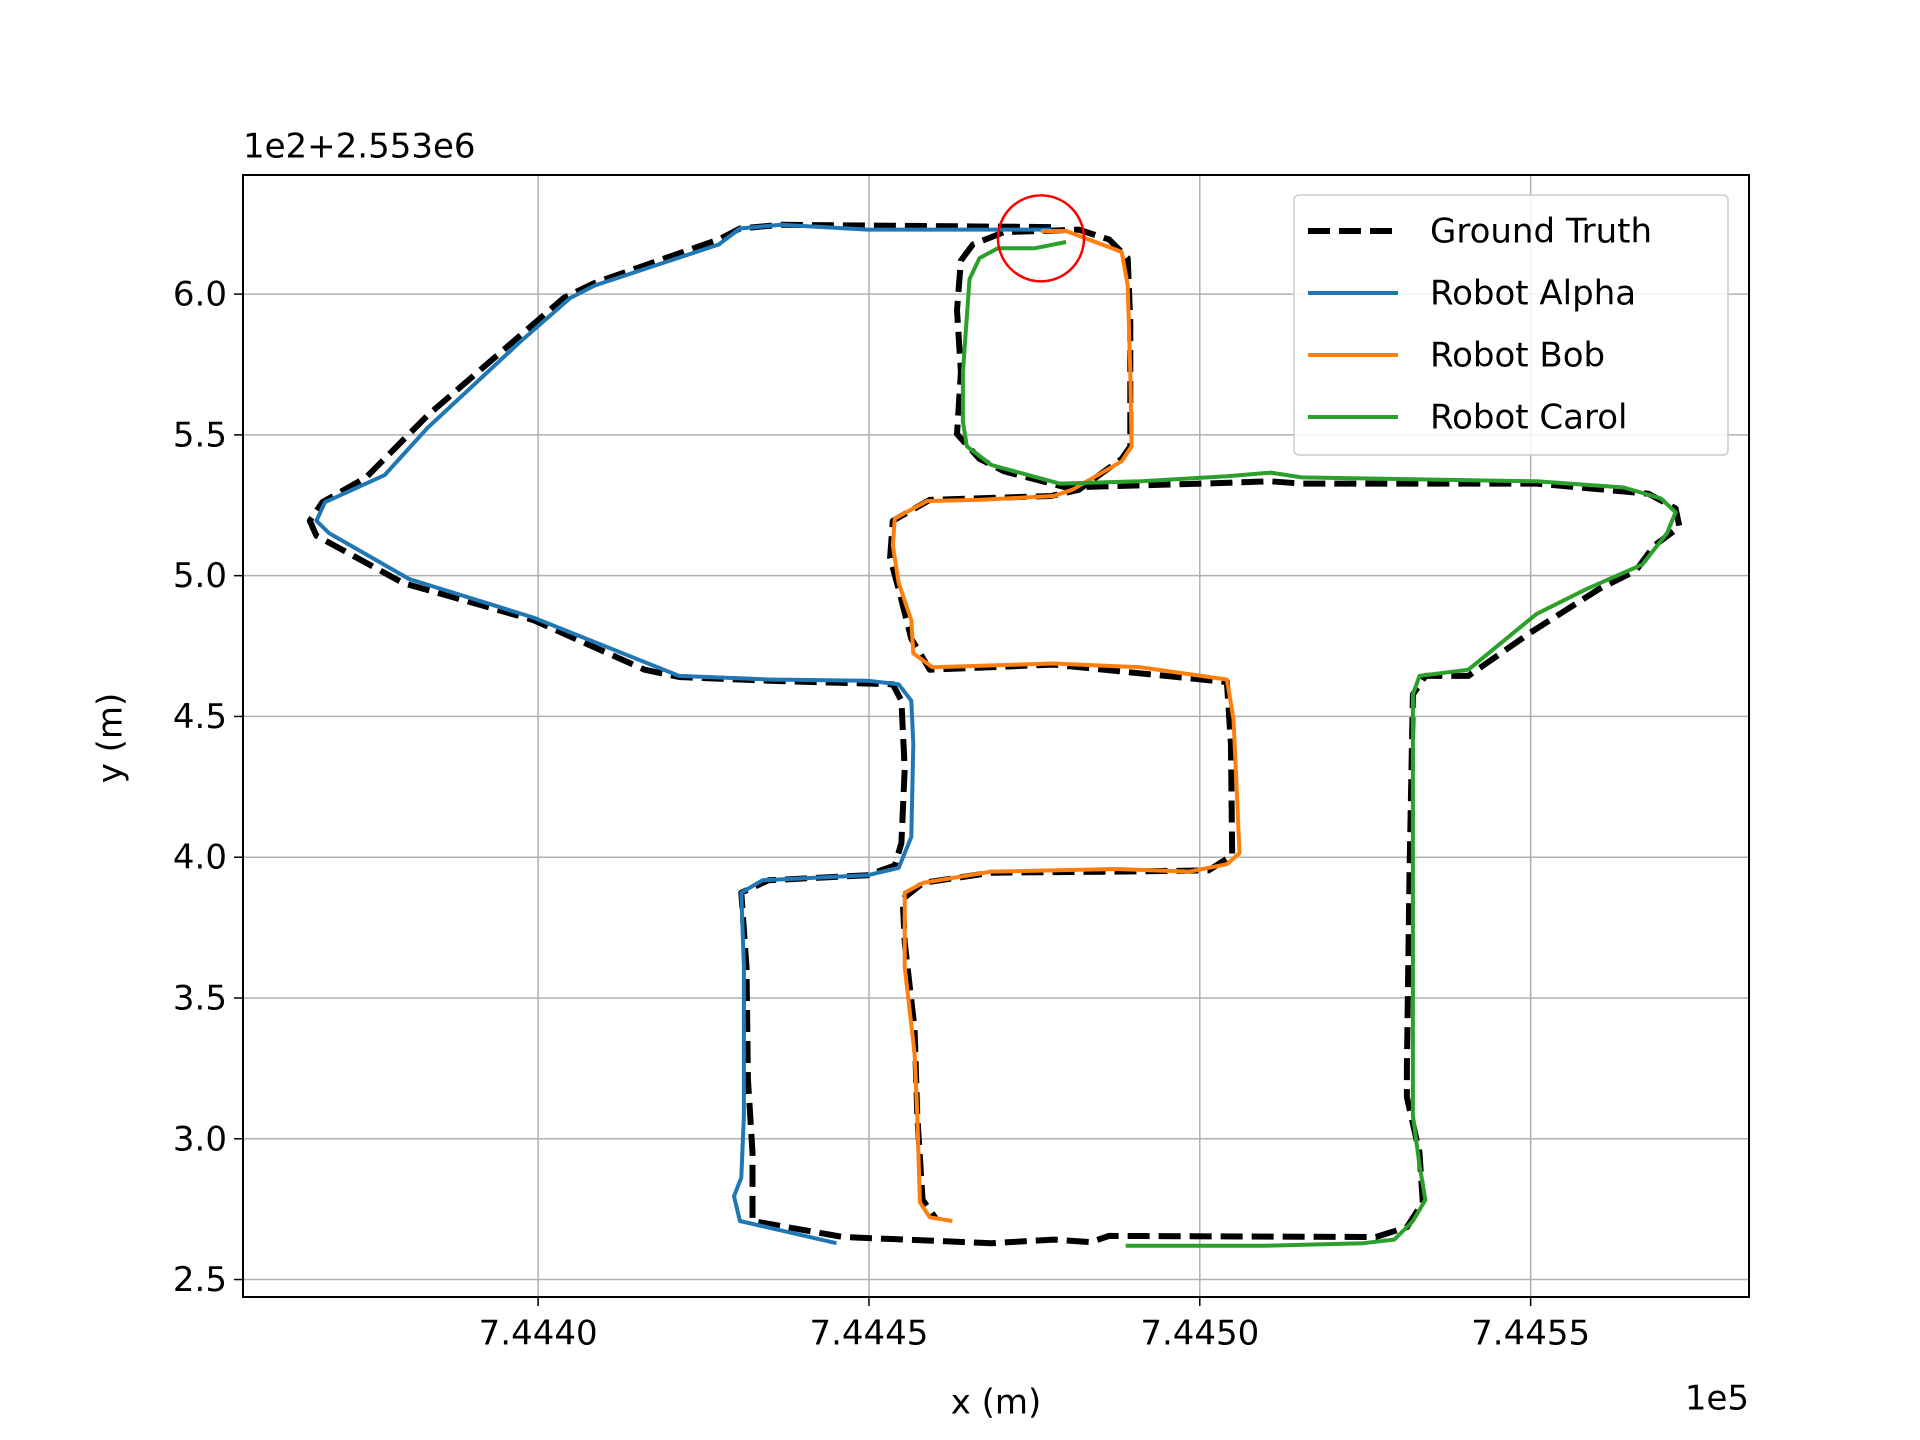 This screenshot has width=1920, height=1440. What do you see at coordinates (1199, 1334) in the screenshot?
I see `x-tick-label: 7.4450` at bounding box center [1199, 1334].